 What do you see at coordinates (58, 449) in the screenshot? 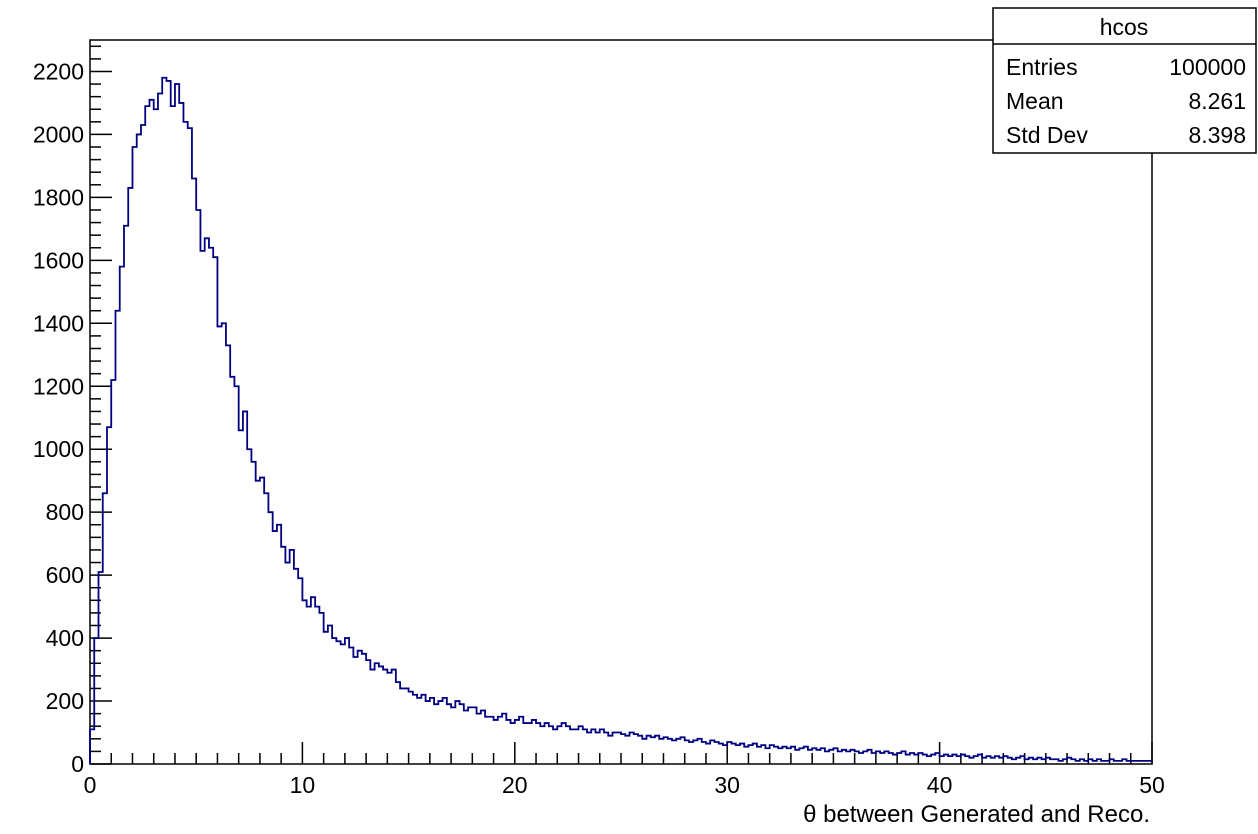
I see `y-tick-label: 1000` at bounding box center [58, 449].